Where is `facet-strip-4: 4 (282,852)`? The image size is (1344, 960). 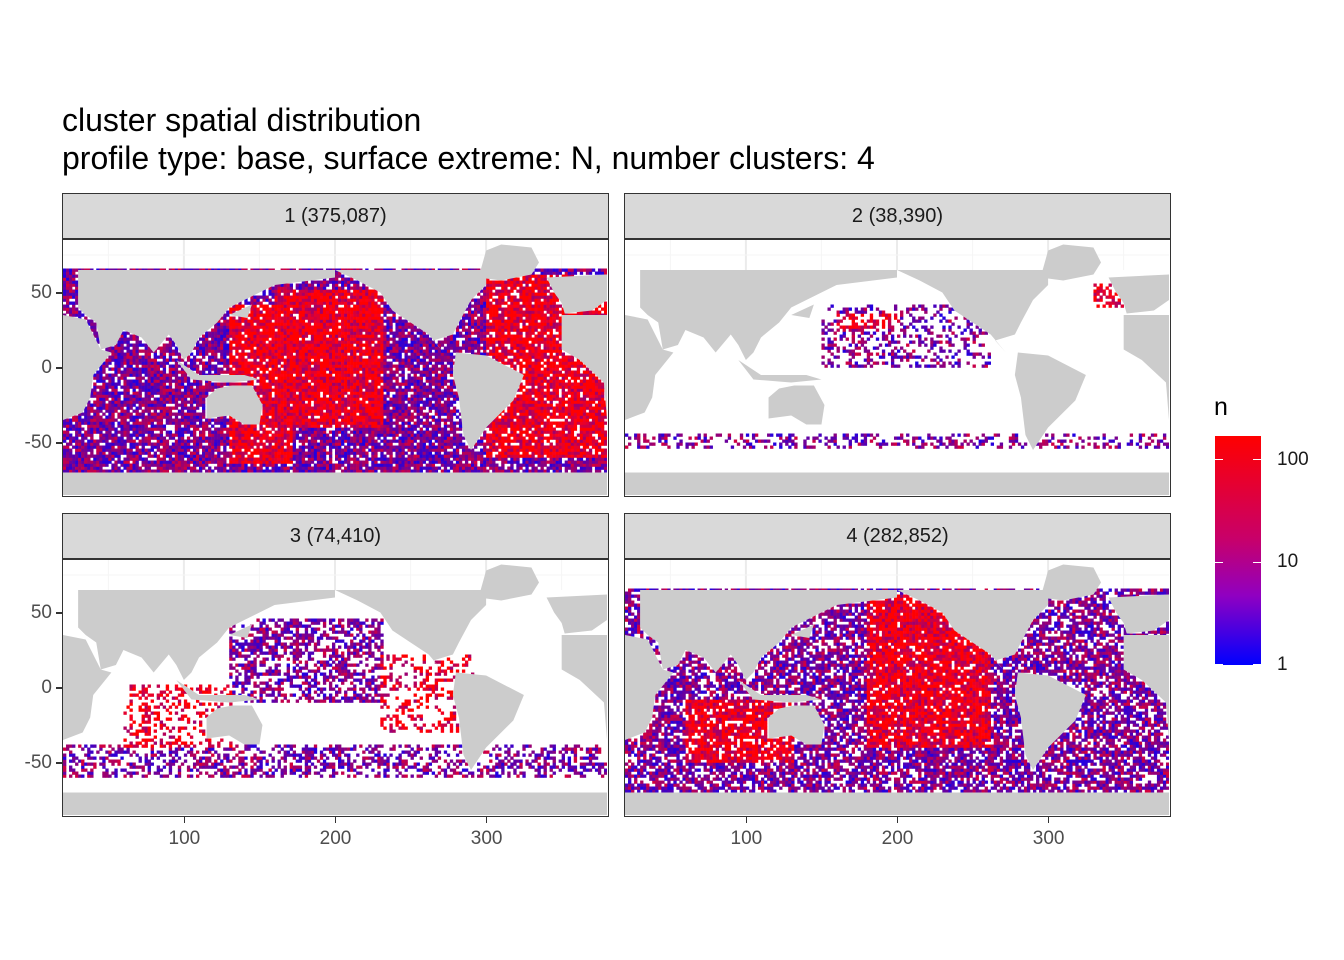
facet-strip-4: 4 (282,852) is located at coordinates (897, 536).